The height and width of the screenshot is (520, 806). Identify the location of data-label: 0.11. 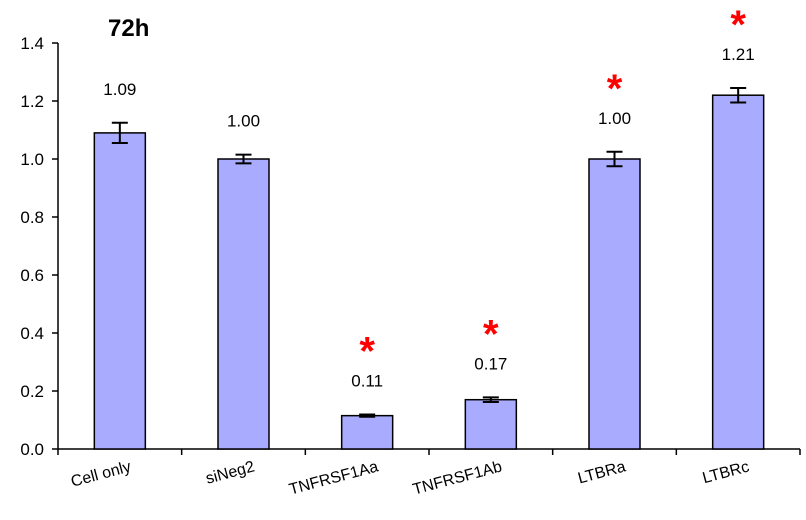
(367, 380).